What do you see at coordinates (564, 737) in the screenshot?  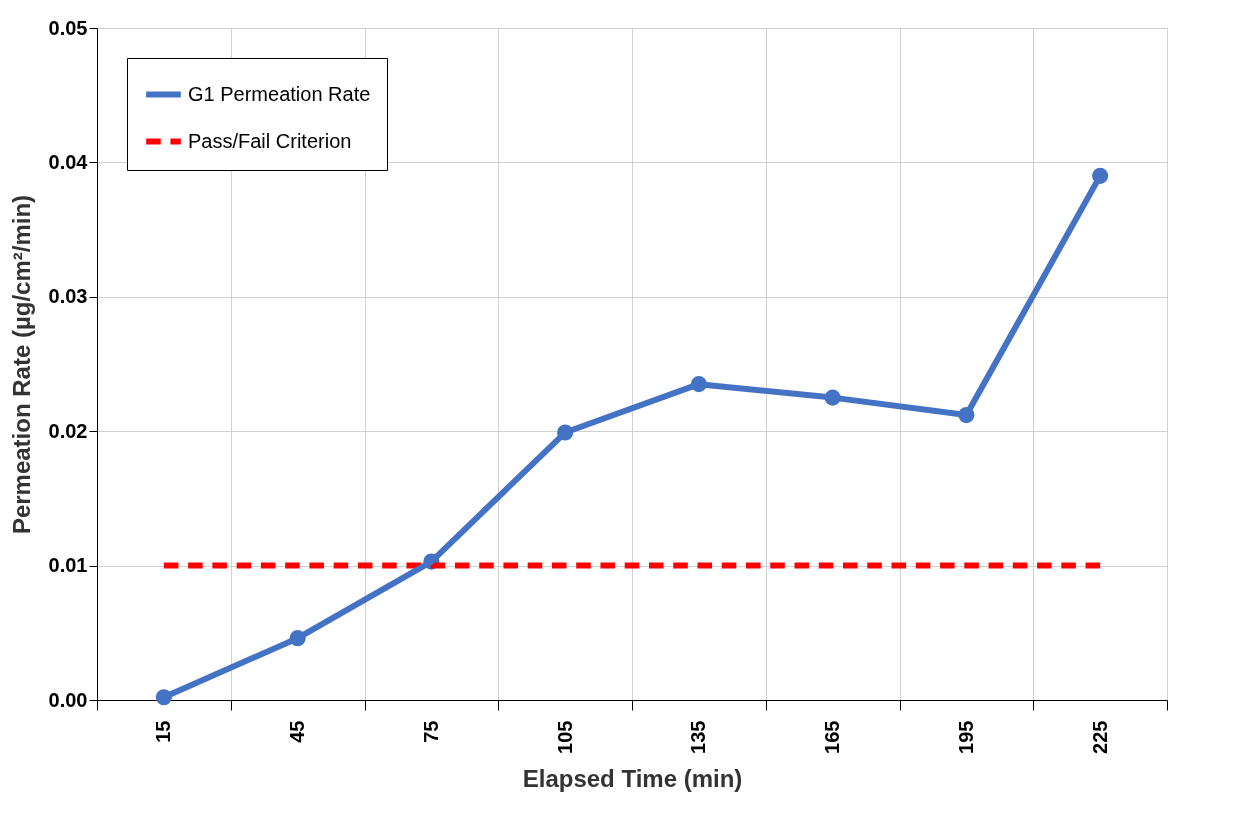 I see `x-tick-label: 105` at bounding box center [564, 737].